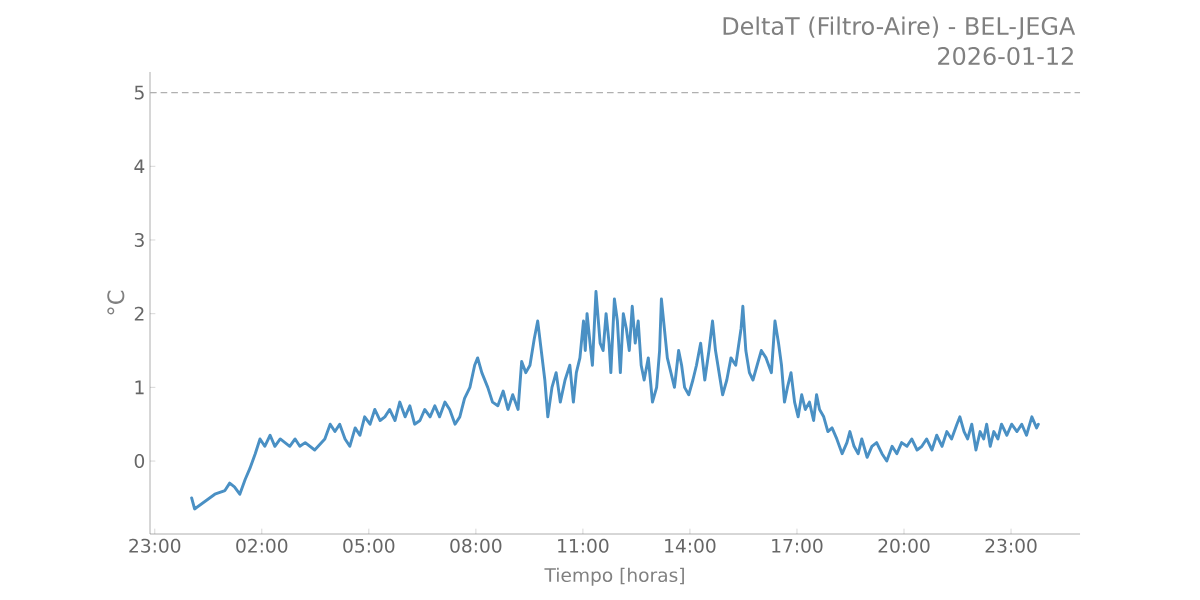 This screenshot has width=1200, height=600. What do you see at coordinates (614, 576) in the screenshot?
I see `x-axis-title: Tiempo [horas]` at bounding box center [614, 576].